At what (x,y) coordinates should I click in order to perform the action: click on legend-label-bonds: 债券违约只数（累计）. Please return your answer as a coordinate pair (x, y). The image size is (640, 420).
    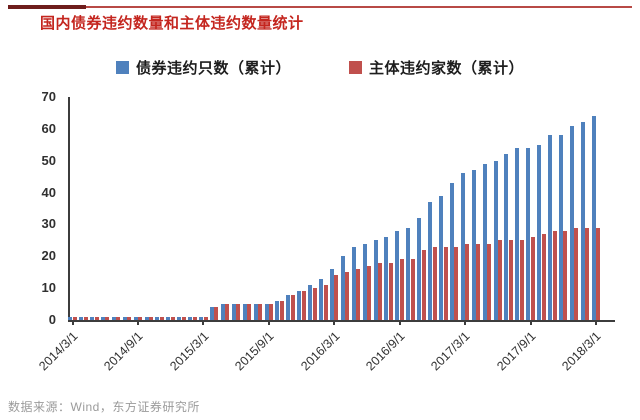
    Looking at the image, I should click on (213, 68).